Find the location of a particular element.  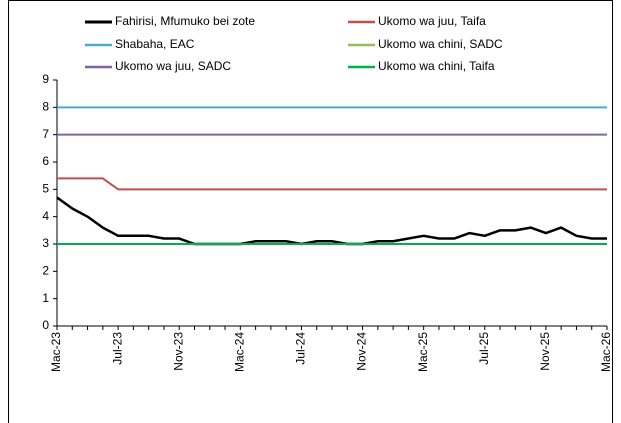

x-tick-label: Mac-25 is located at coordinates (423, 352).